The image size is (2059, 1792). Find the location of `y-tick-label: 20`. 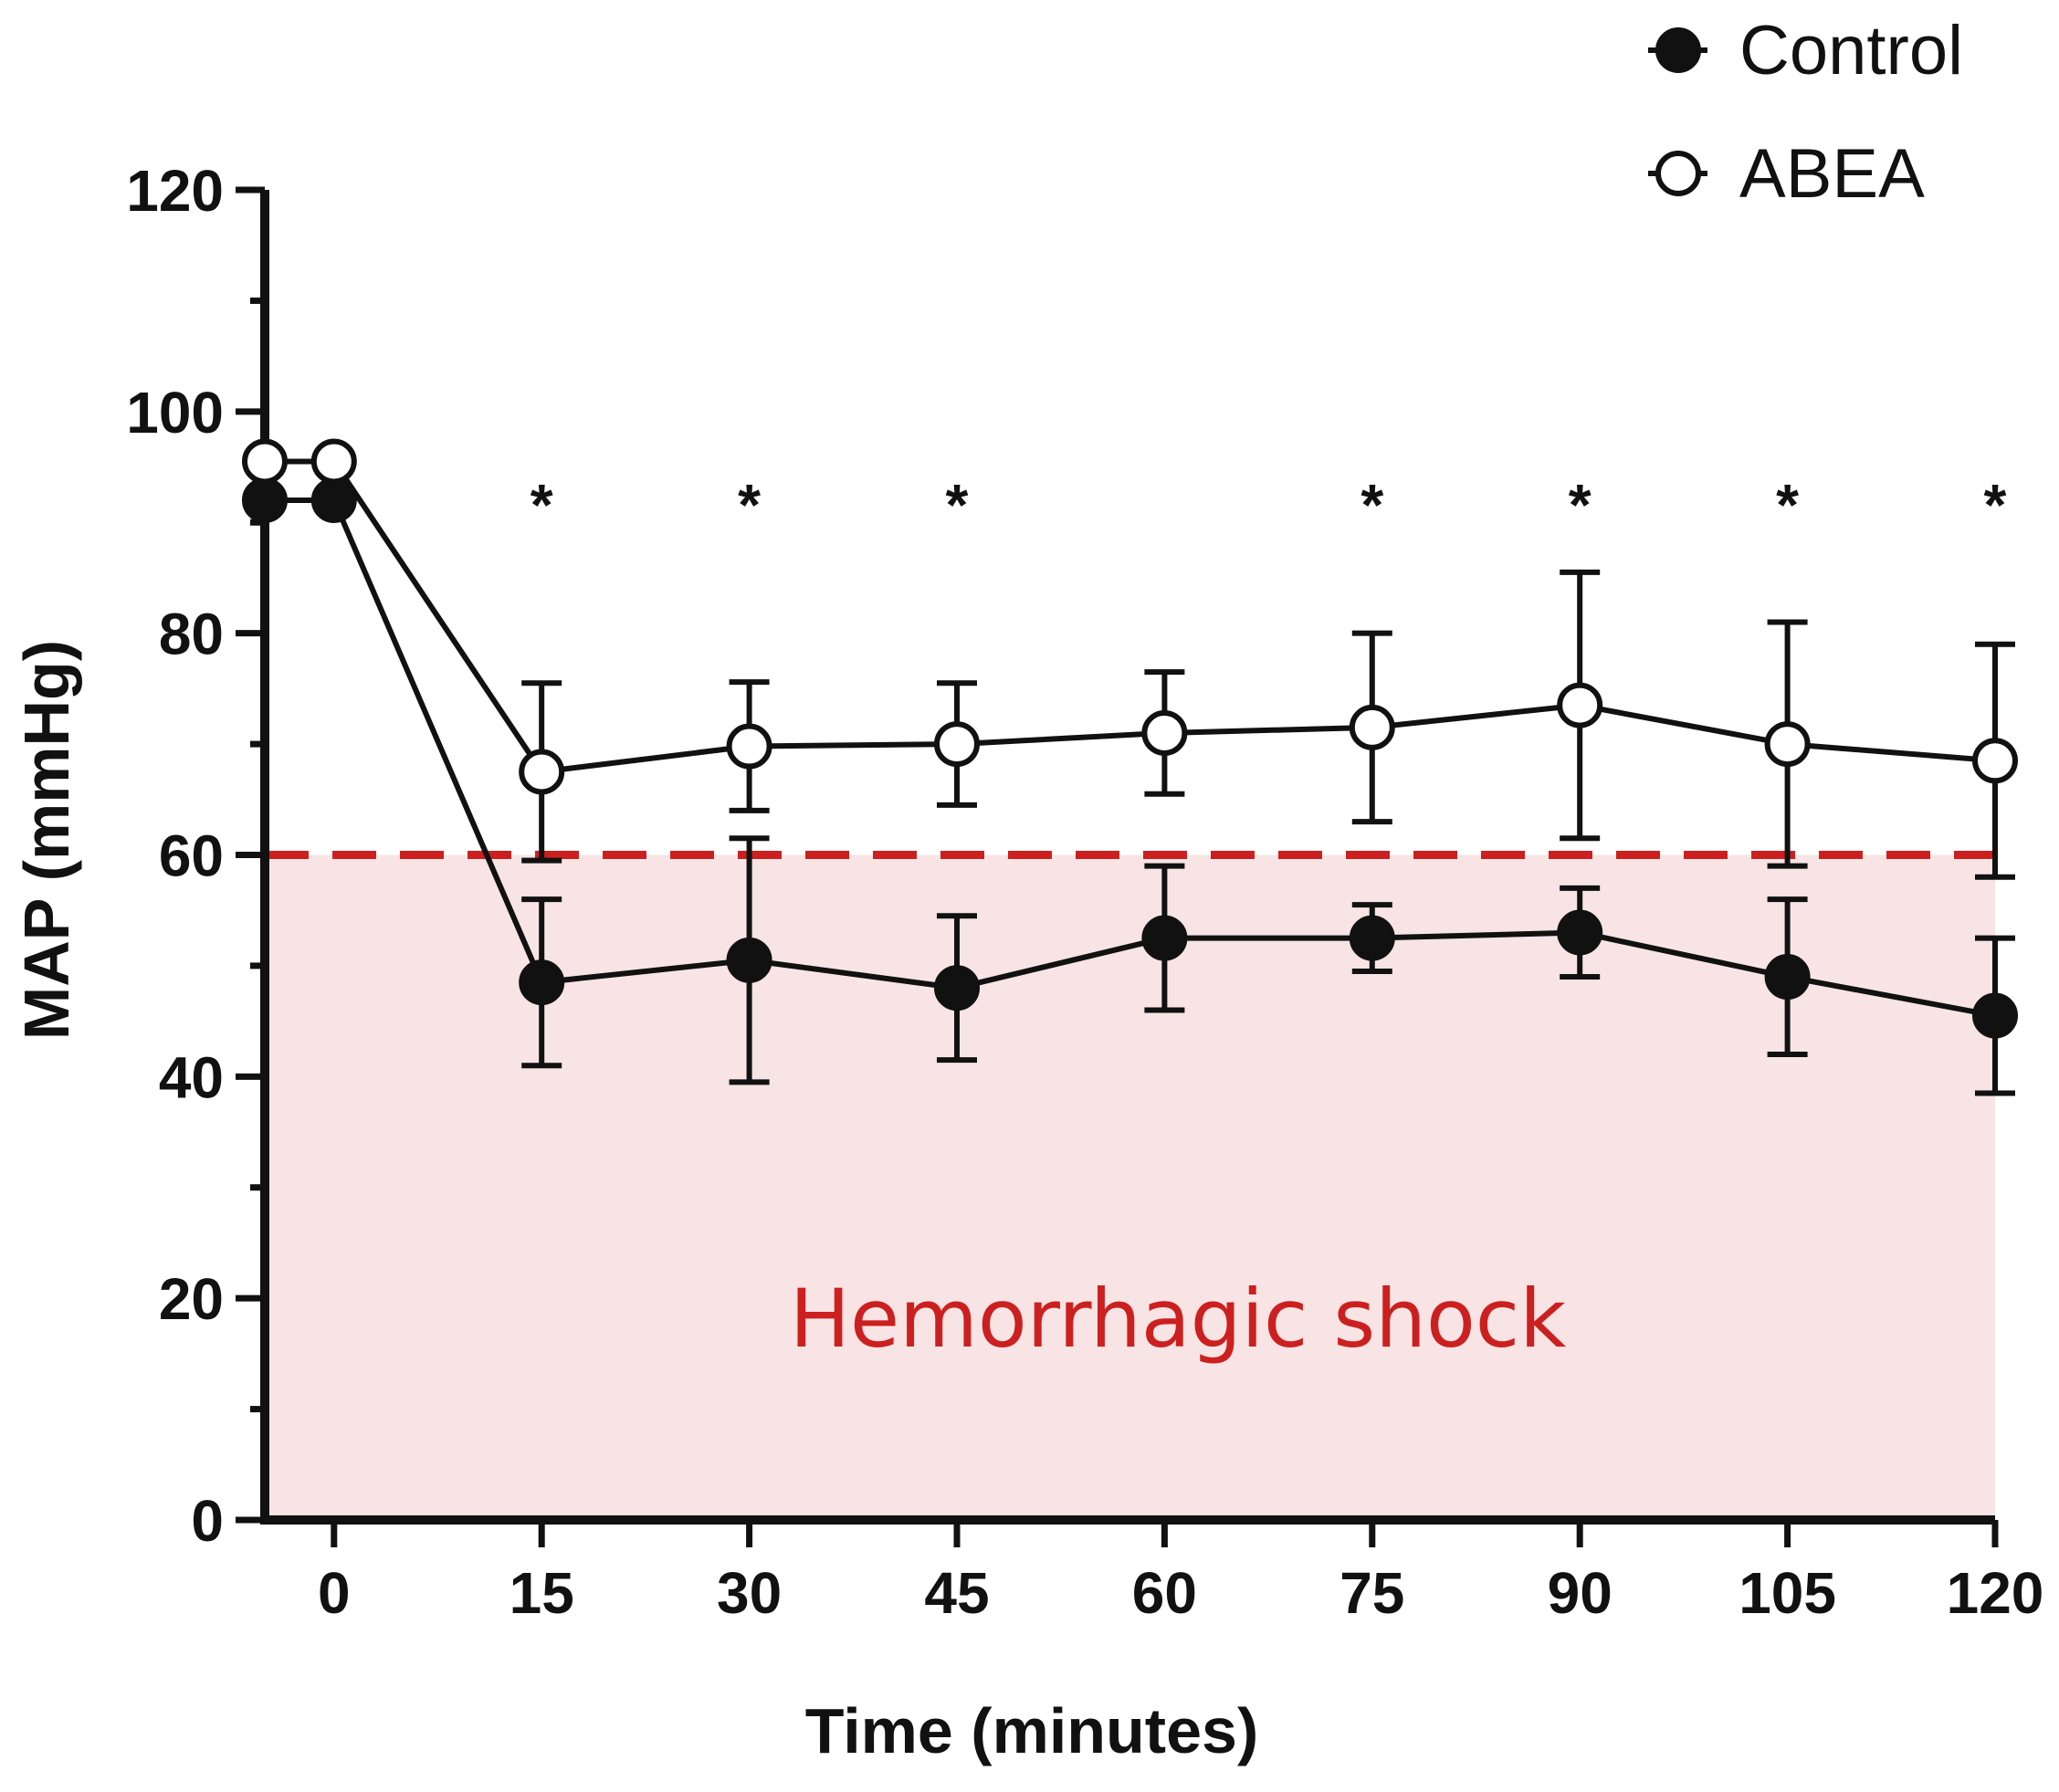

y-tick-label: 20 is located at coordinates (191, 1299).